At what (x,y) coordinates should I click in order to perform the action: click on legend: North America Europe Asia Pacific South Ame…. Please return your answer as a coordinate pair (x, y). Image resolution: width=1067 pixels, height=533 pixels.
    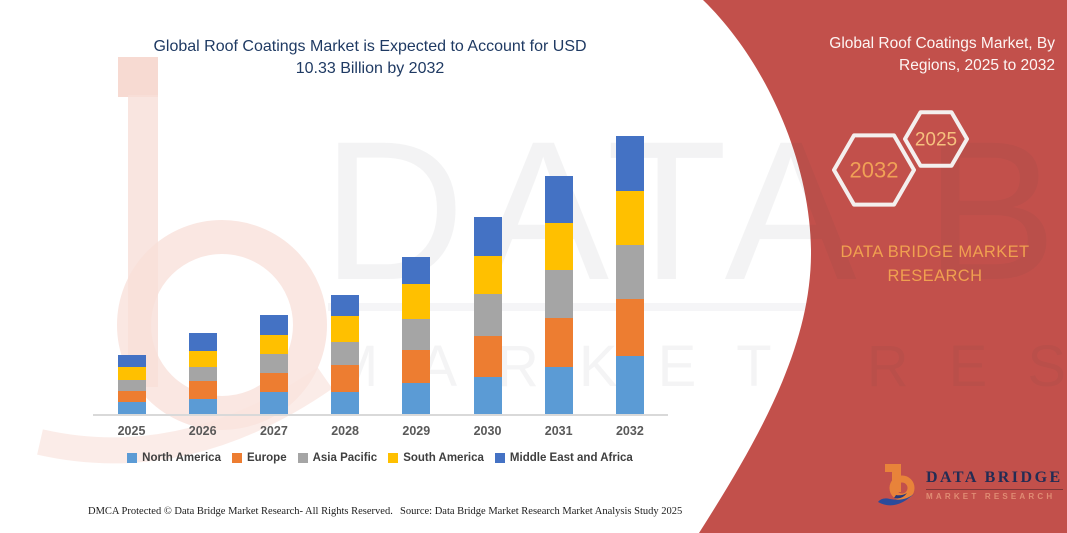
    Looking at the image, I should click on (380, 458).